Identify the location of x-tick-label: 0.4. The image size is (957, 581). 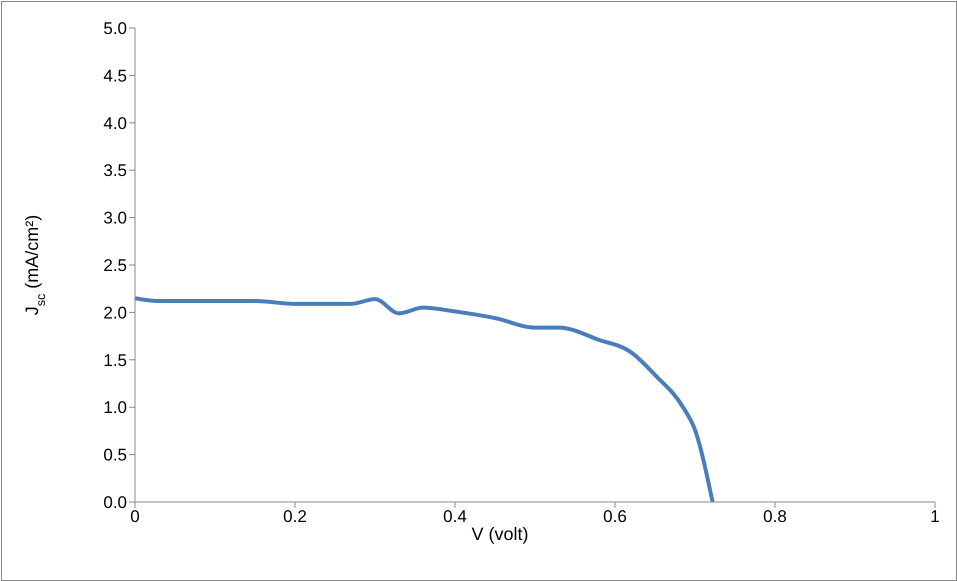
(455, 516).